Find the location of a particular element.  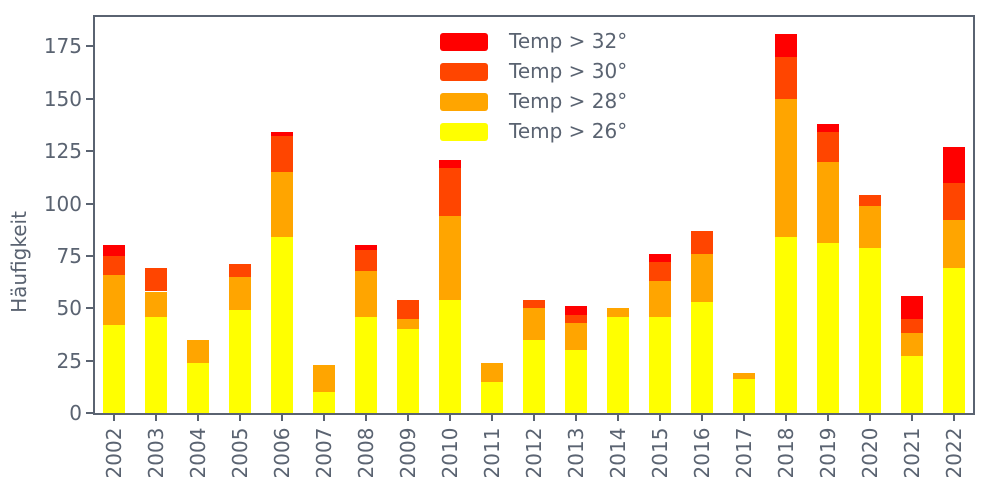

legend-item: Temp > 32° is located at coordinates (534, 41).